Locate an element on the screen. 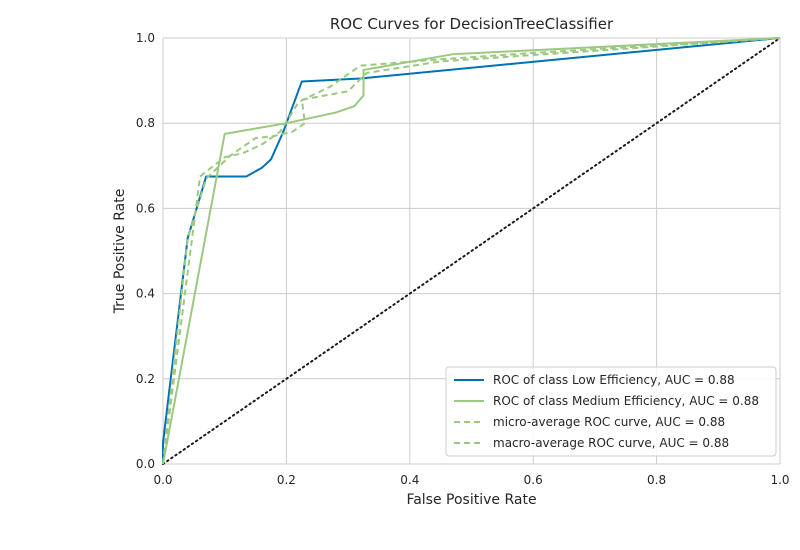 This screenshot has width=800, height=550. y-tick-label: 0.2 is located at coordinates (145, 379).